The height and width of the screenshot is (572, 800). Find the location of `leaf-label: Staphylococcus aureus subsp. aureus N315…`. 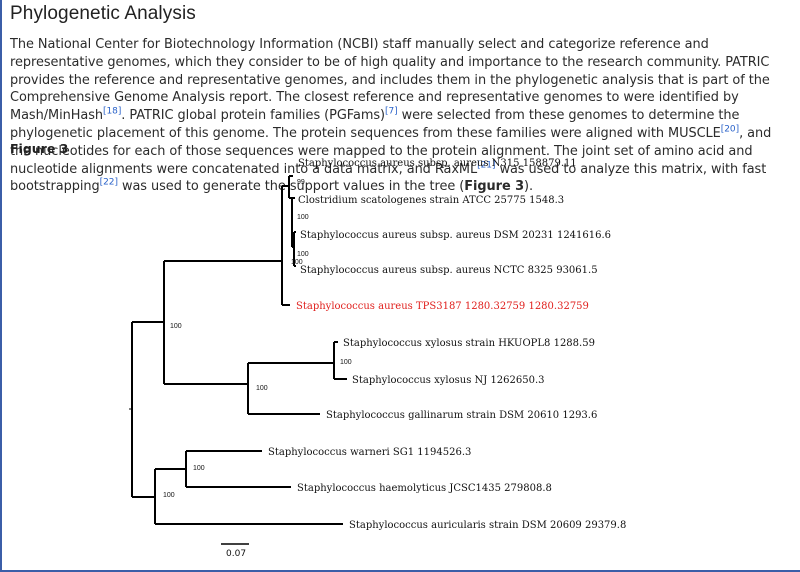

leaf-label: Staphylococcus aureus subsp. aureus N315… is located at coordinates (437, 163).